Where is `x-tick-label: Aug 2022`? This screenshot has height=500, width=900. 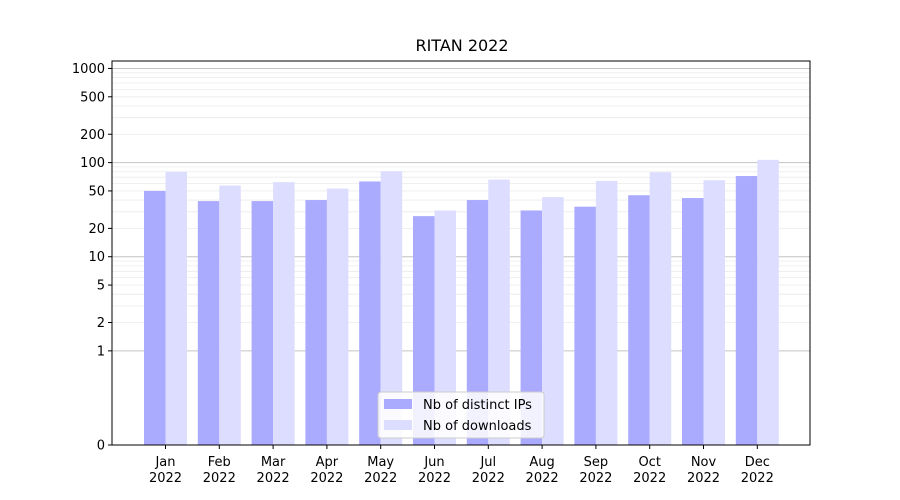
x-tick-label: Aug 2022 is located at coordinates (542, 470).